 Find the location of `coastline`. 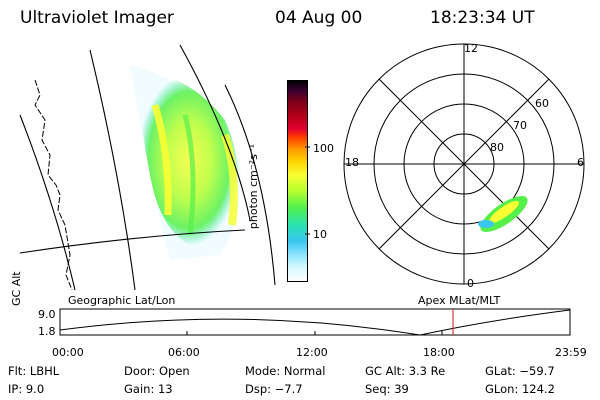

coastline is located at coordinates (53, 185).